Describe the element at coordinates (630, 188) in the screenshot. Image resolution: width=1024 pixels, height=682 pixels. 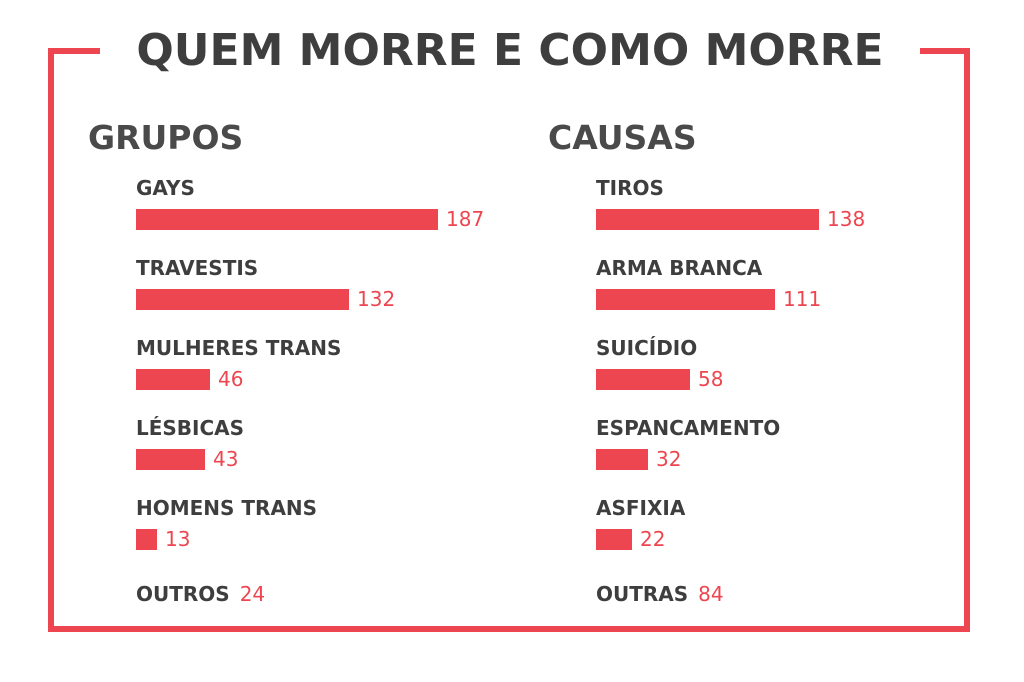
I see `category-label: TIROS` at that location.